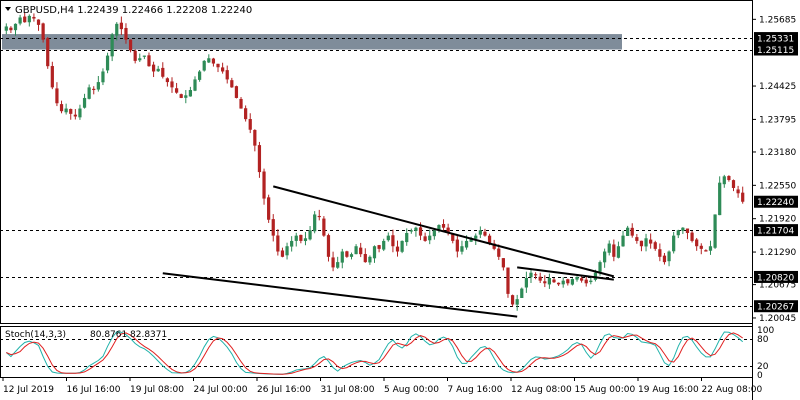 This screenshot has width=800, height=400. What do you see at coordinates (765, 331) in the screenshot?
I see `stoch-axis-label: 100` at bounding box center [765, 331].